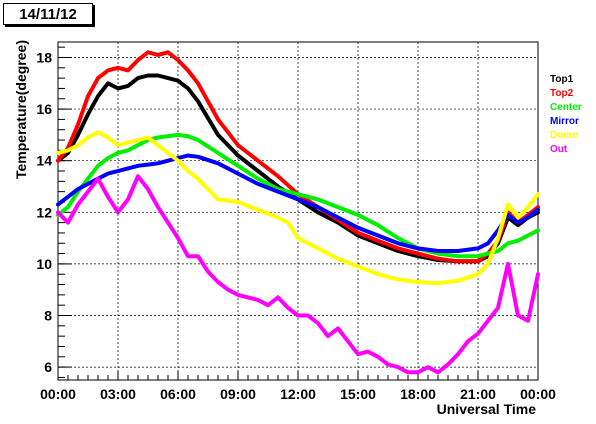 The height and width of the screenshot is (424, 596). Describe the element at coordinates (564, 135) in the screenshot. I see `legend-entry-dome: Dome` at that location.